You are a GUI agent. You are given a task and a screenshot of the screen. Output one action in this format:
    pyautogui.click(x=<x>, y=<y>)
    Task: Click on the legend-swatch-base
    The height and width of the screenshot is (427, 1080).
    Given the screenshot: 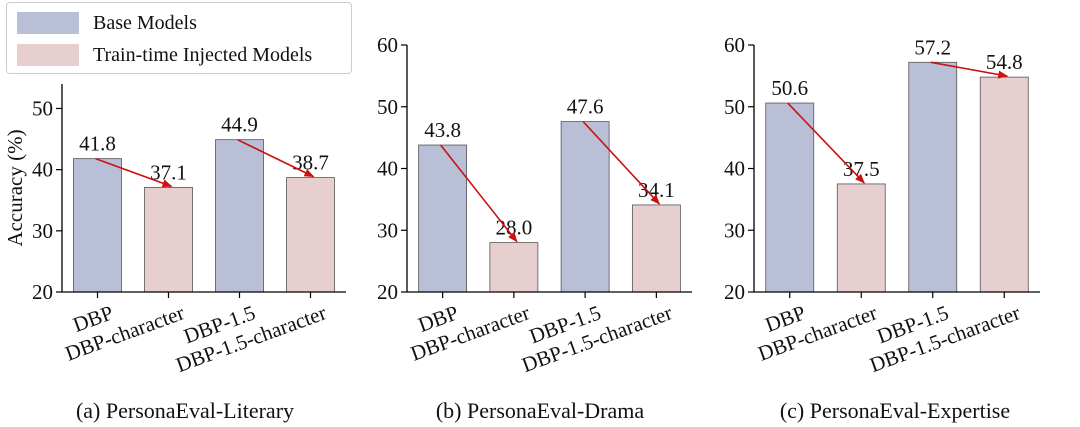 What is the action you would take?
    pyautogui.click(x=48, y=23)
    